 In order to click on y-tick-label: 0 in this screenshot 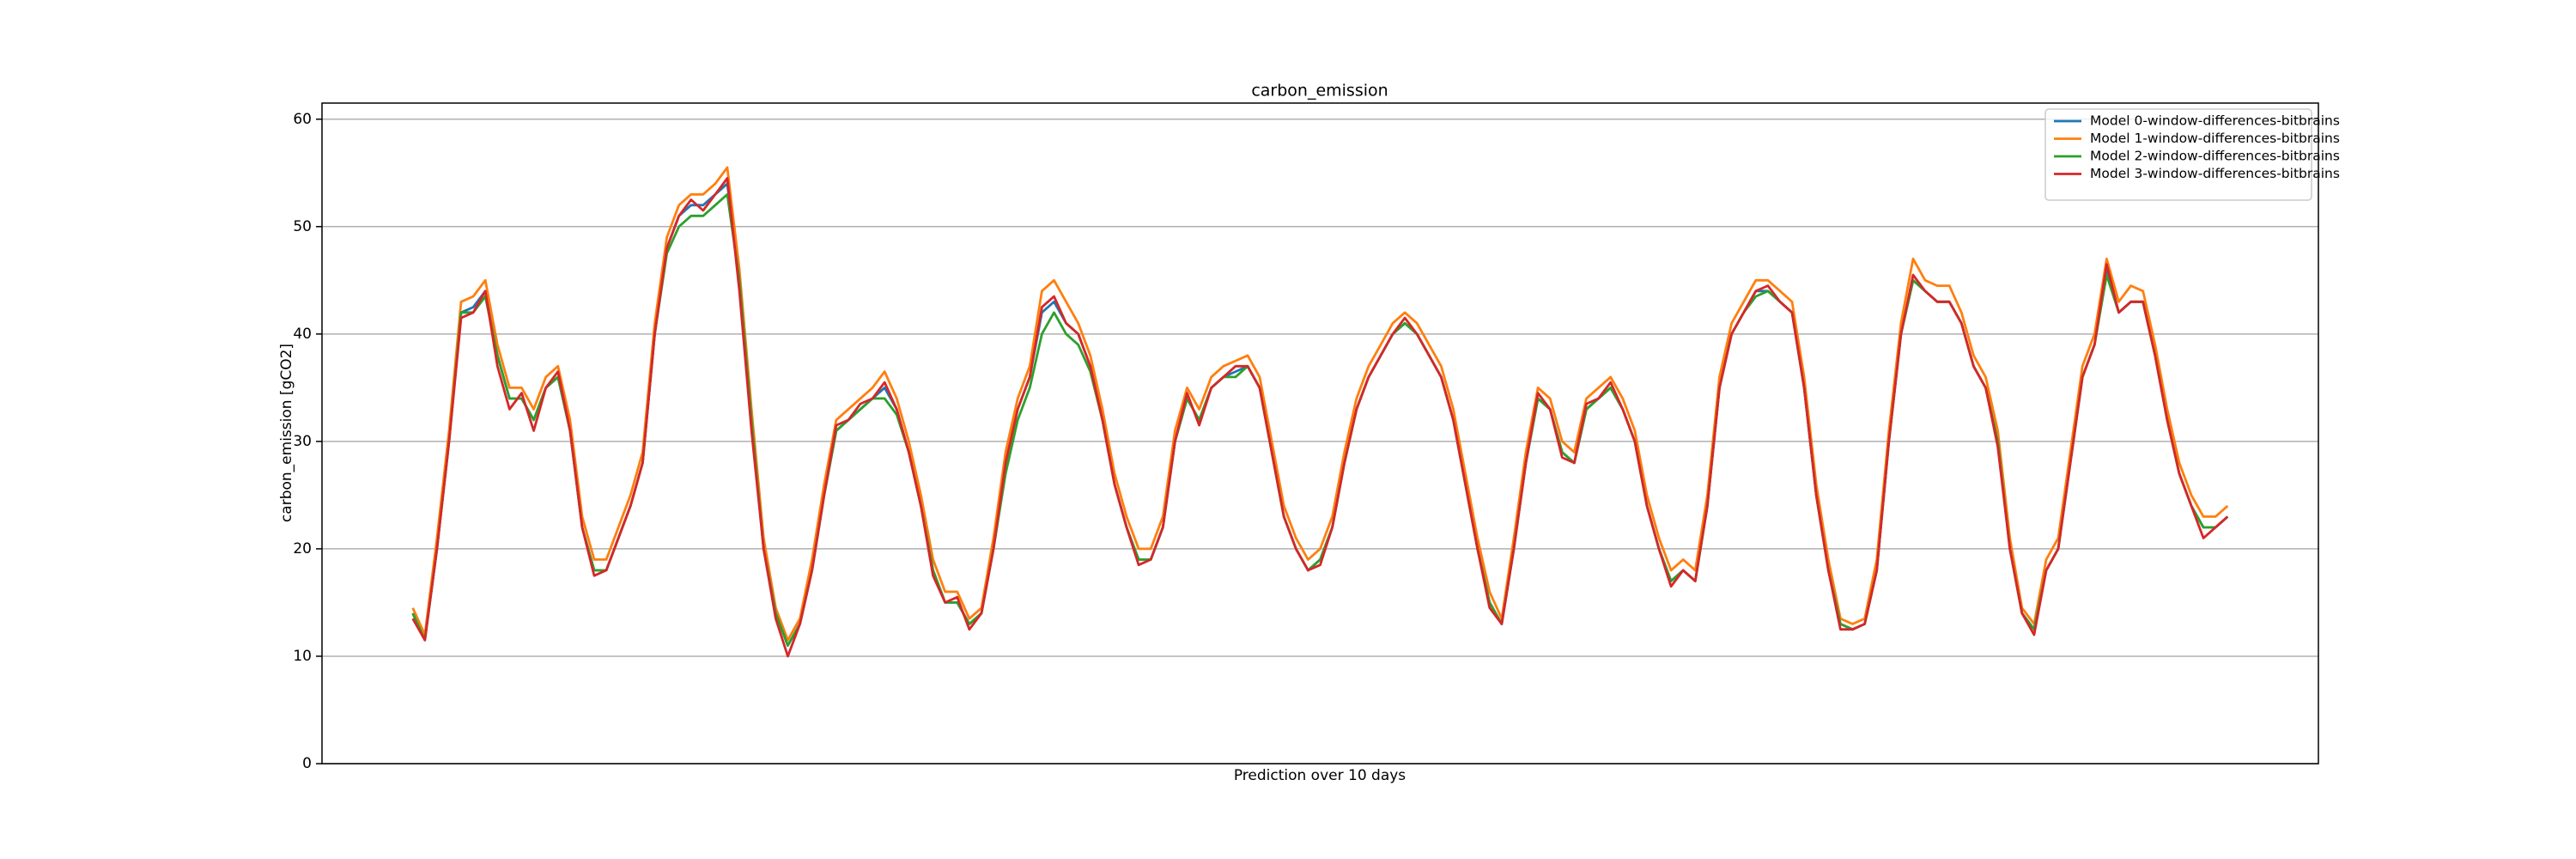, I will do `click(307, 763)`.